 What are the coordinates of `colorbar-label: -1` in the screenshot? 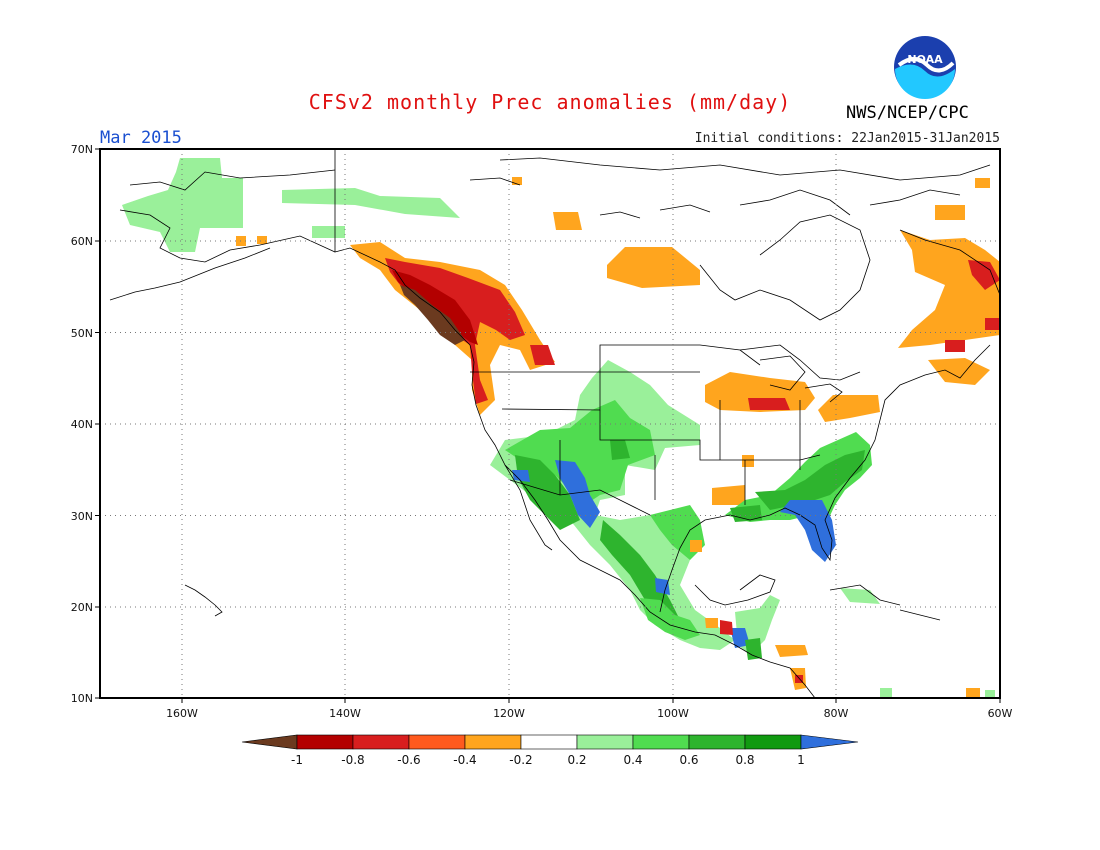 It's located at (297, 760).